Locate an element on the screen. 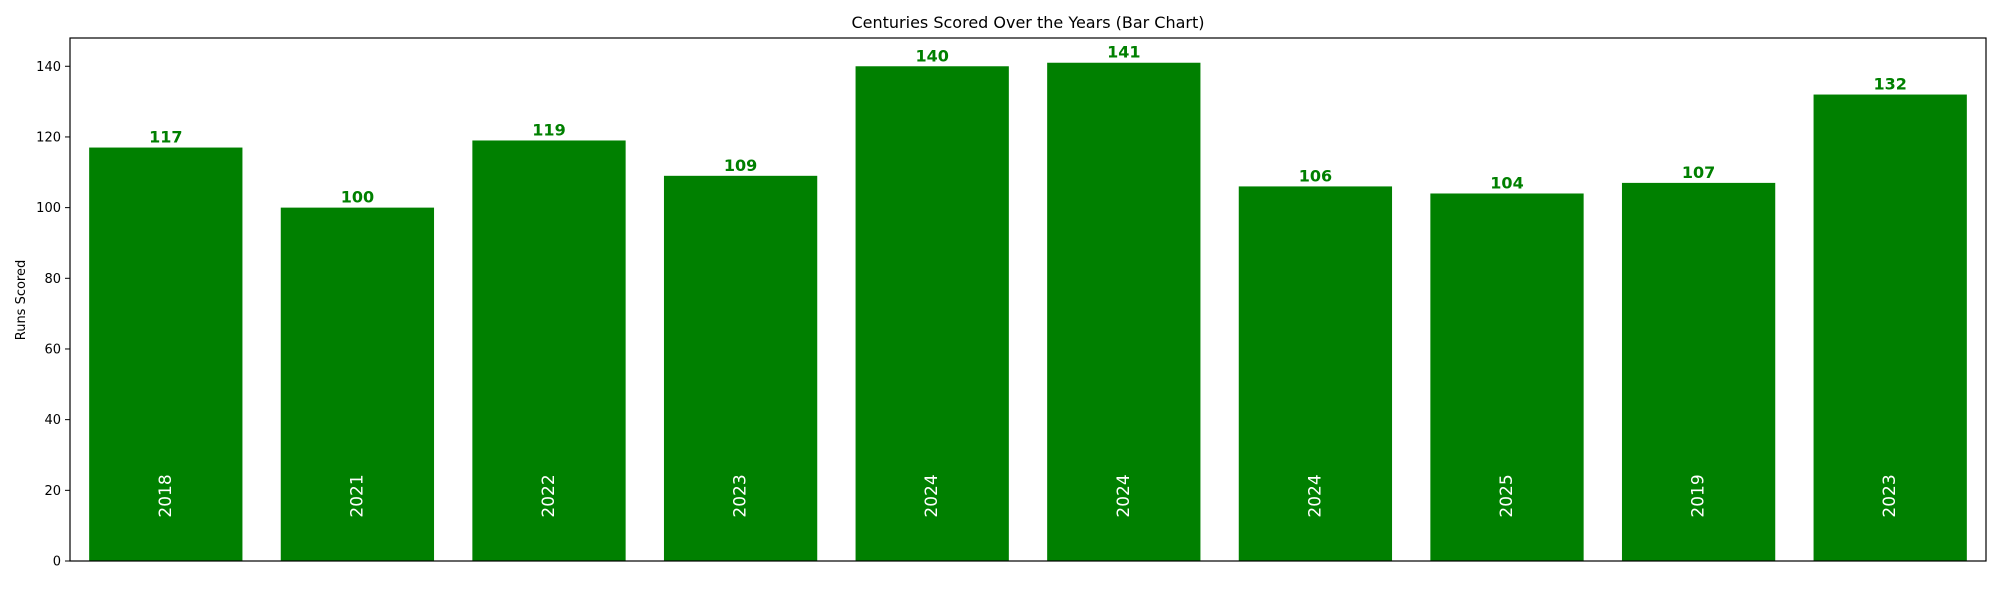 The image size is (2000, 600). y-axis-ticks: 0 20 40 60 80 100 120 140 is located at coordinates (53, 315).